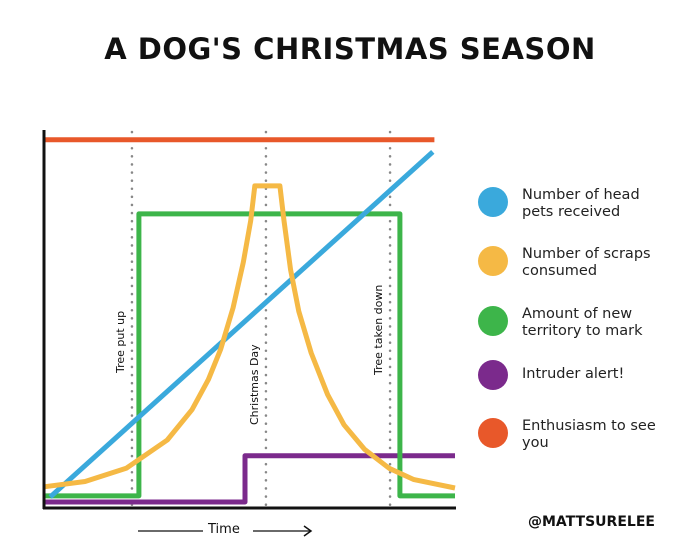 The image size is (700, 560). What do you see at coordinates (350, 49) in the screenshot?
I see `chart-title: A DOG'S CHRISTMAS SEASON` at bounding box center [350, 49].